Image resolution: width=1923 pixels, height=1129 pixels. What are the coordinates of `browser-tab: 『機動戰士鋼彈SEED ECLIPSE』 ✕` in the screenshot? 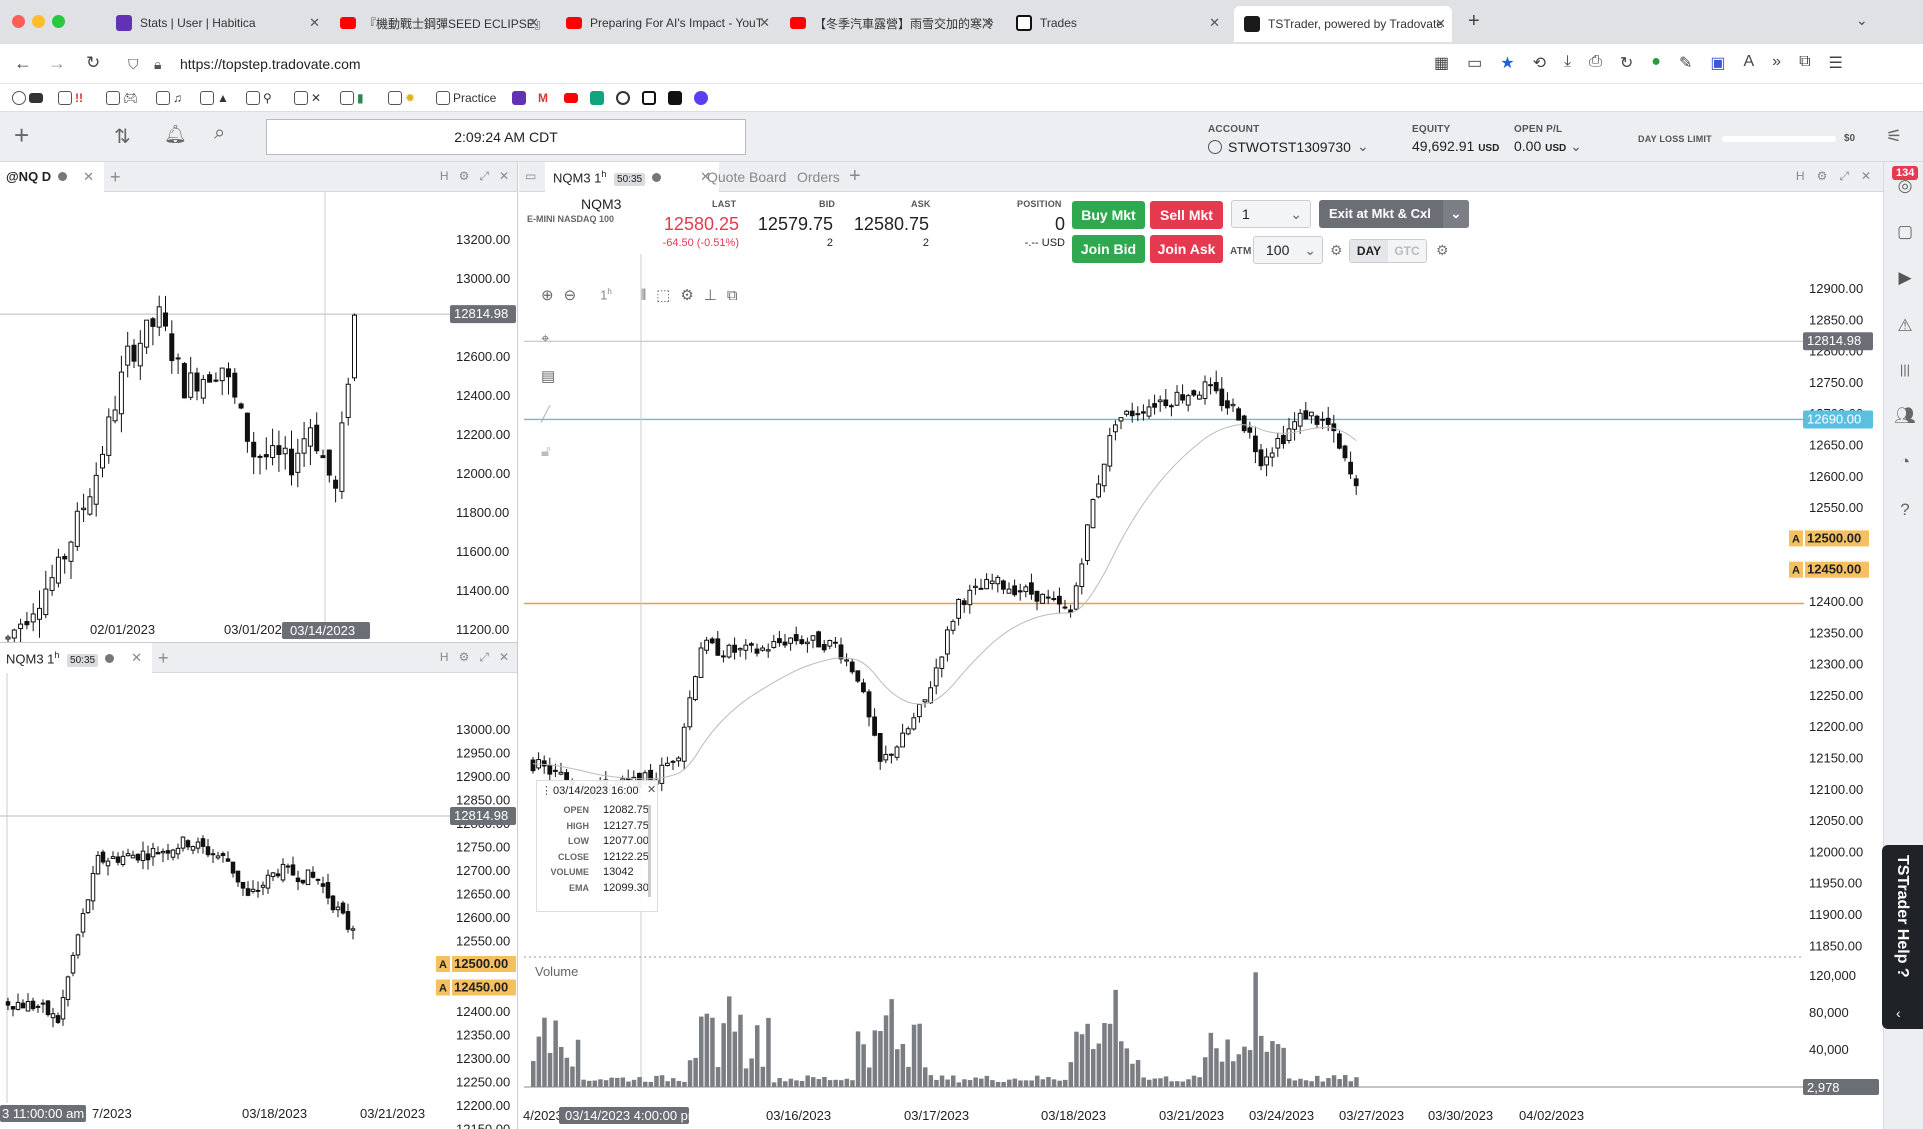 It's located at (442, 23).